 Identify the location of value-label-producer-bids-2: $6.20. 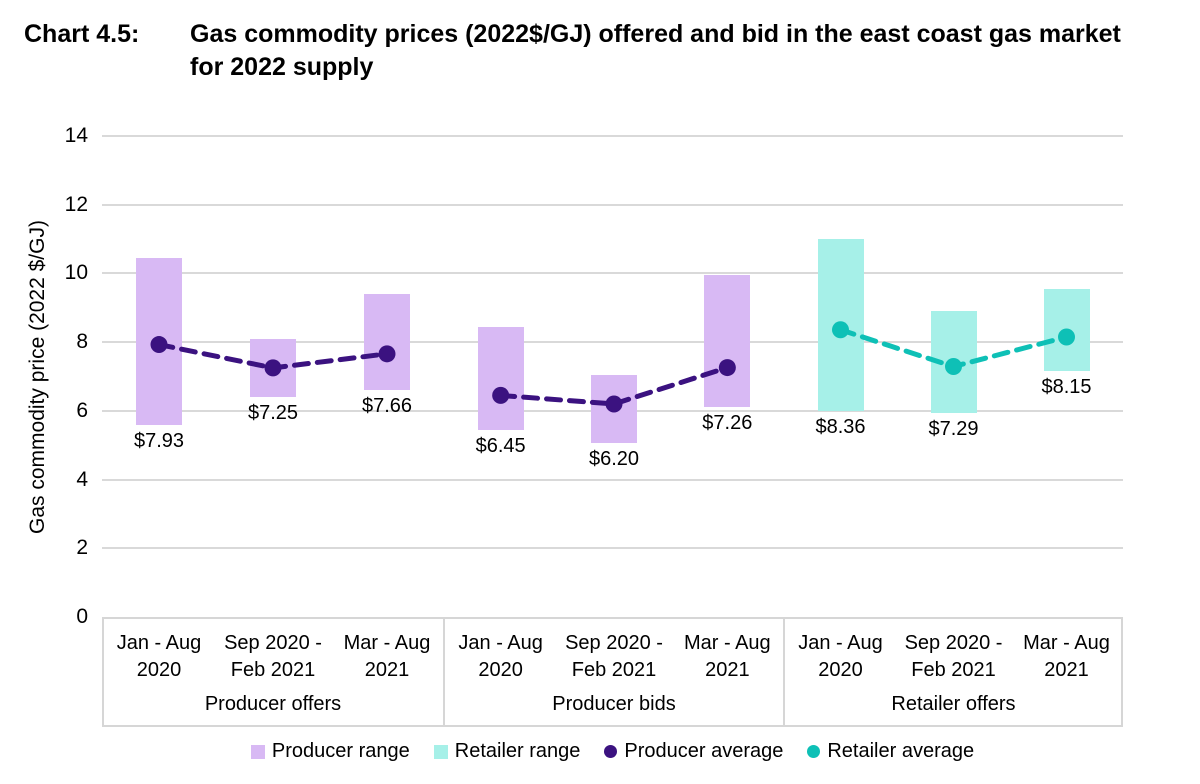
(614, 459).